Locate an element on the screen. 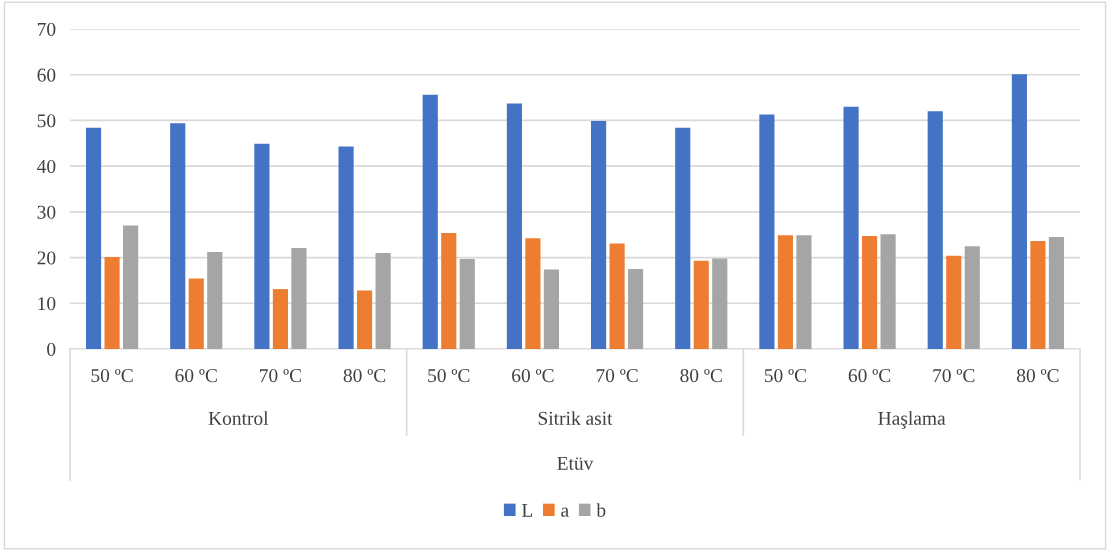 This screenshot has height=551, width=1110. text: Sitrik asit is located at coordinates (575, 418).